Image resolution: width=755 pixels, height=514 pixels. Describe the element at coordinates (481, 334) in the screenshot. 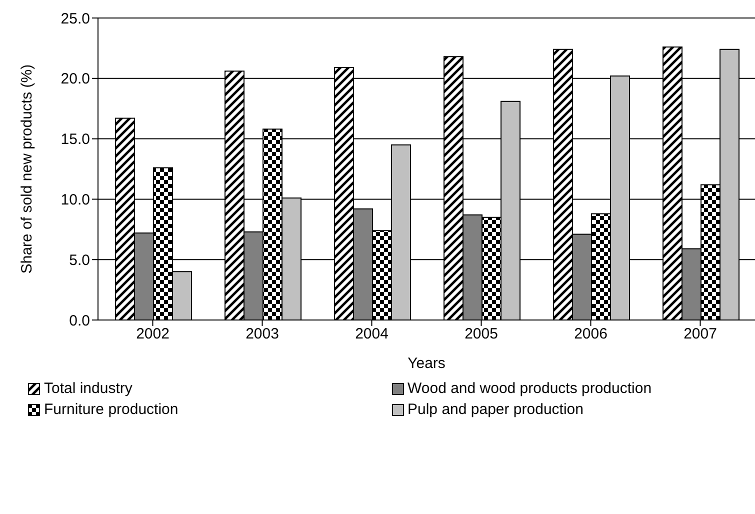

I see `x-tick-label: 2005` at that location.